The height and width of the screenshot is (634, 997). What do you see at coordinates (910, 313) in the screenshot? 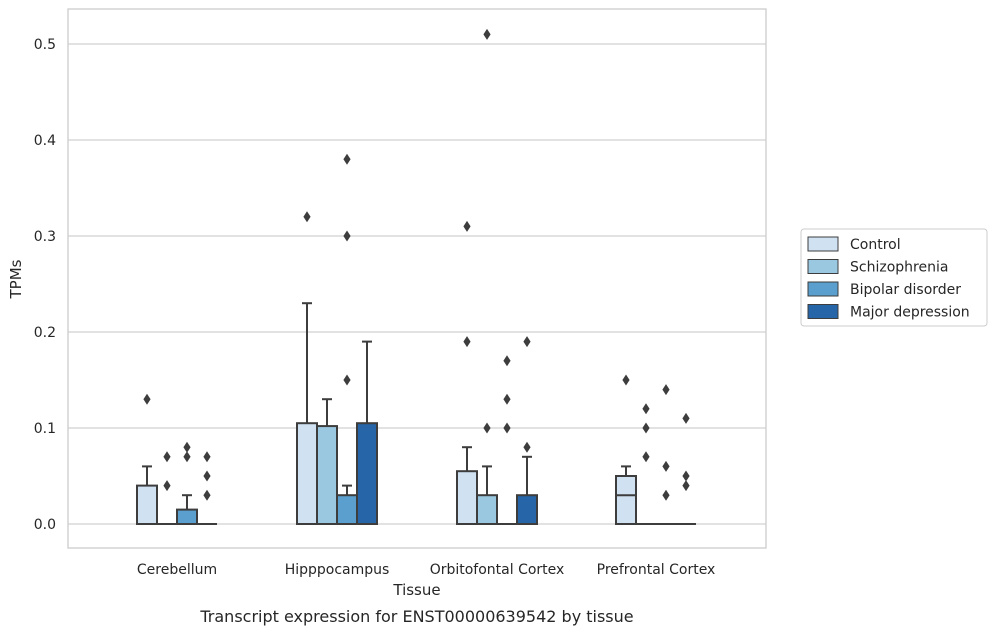
I see `legend-label: Major depression` at bounding box center [910, 313].